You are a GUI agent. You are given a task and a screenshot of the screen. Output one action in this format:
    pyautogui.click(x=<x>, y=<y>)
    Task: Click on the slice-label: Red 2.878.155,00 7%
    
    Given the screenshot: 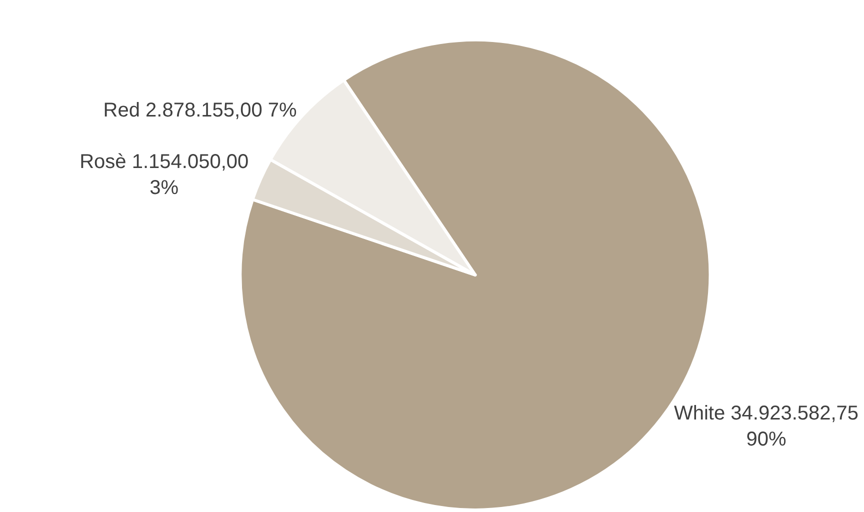 What is the action you would take?
    pyautogui.click(x=200, y=111)
    